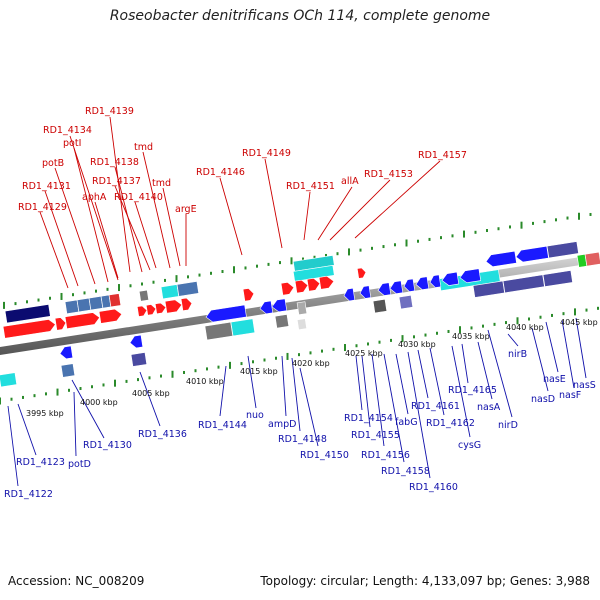 The image size is (600, 600). Describe the element at coordinates (310, 186) in the screenshot. I see `gene-label: RD1_4151` at that location.